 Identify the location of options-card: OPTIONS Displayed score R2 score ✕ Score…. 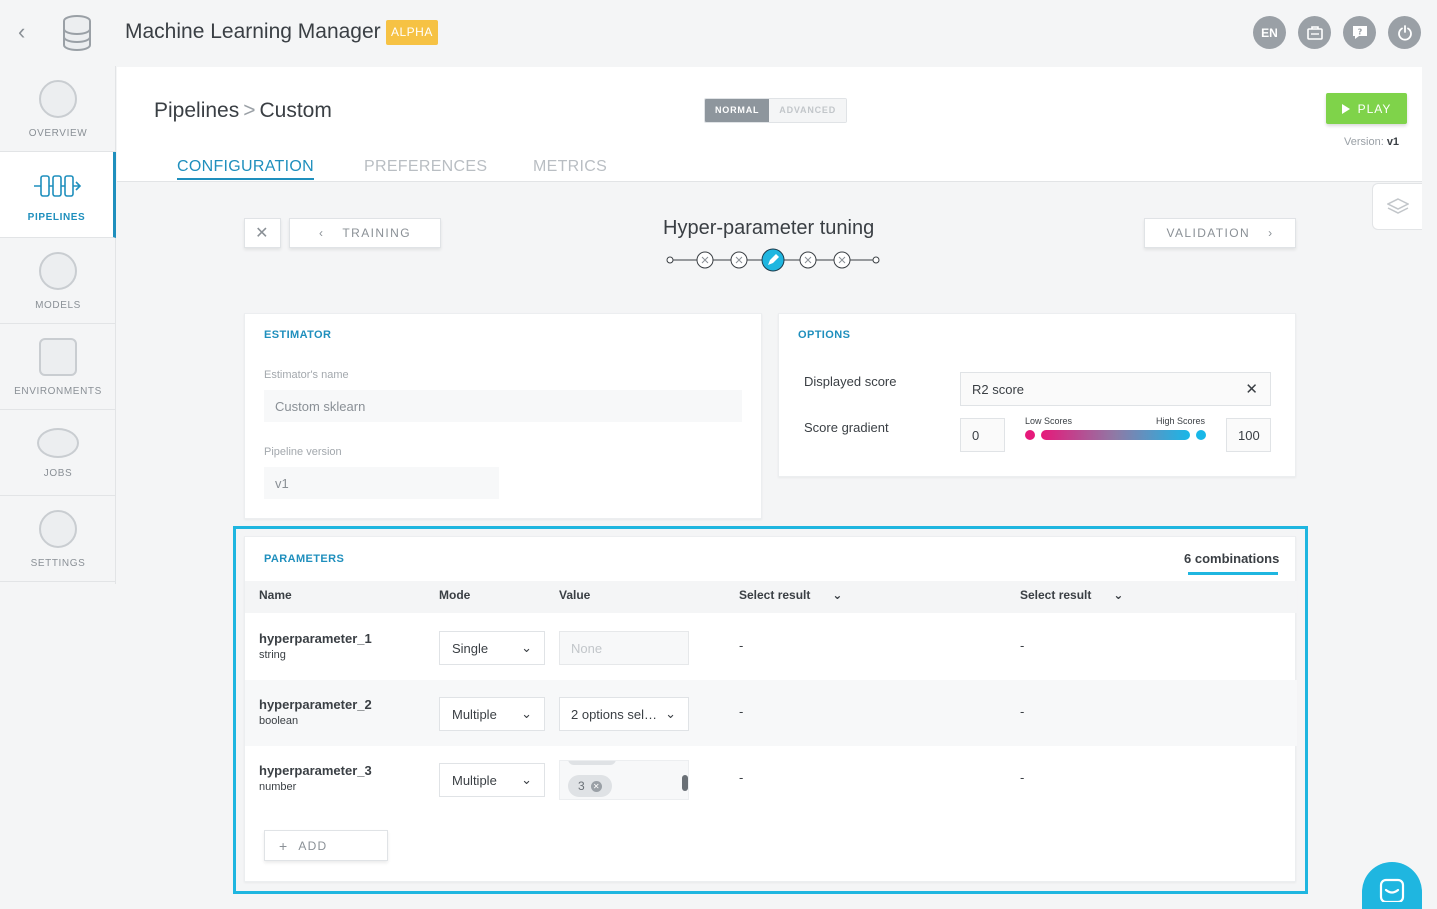
(1037, 395).